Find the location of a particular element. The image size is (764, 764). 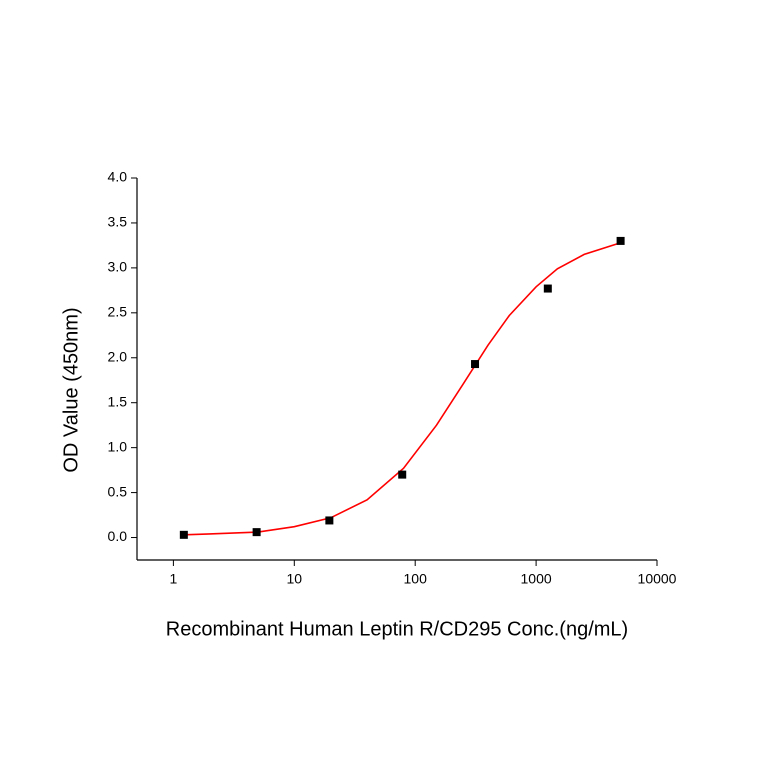

x-tick-label: 1 is located at coordinates (173, 579).